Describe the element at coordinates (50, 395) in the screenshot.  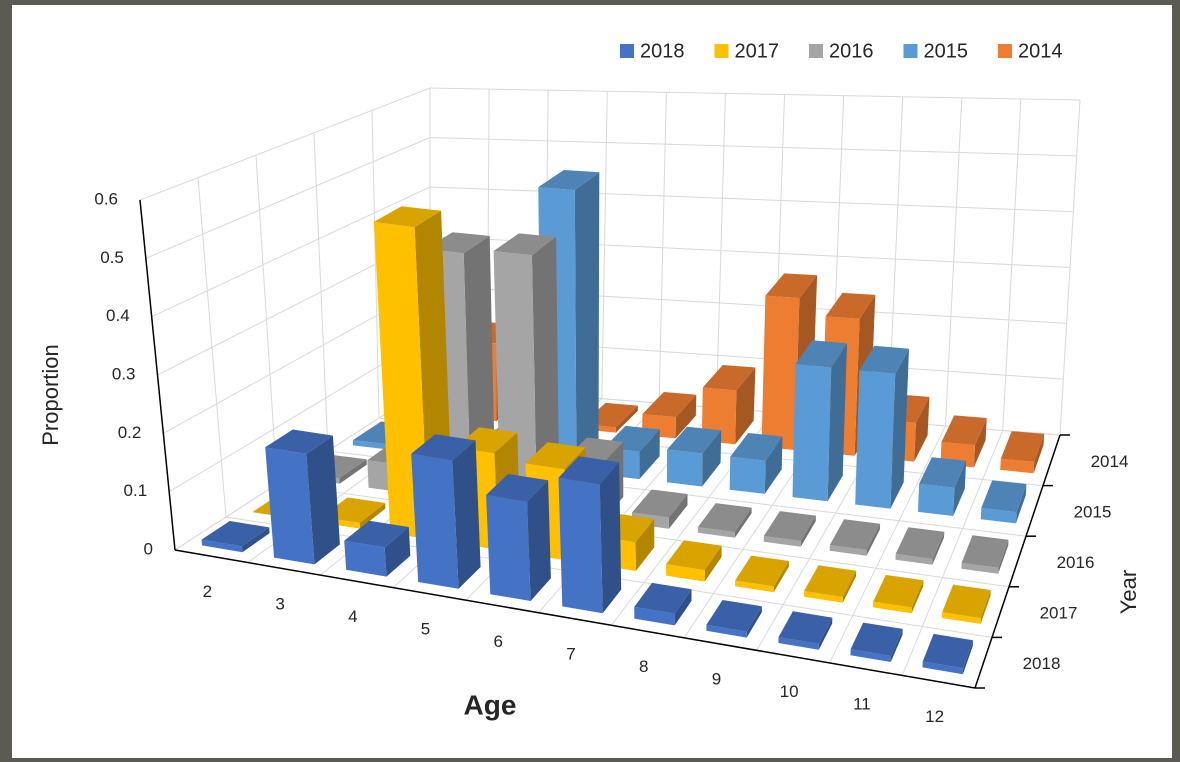
I see `z-axis-title: Proportion` at that location.